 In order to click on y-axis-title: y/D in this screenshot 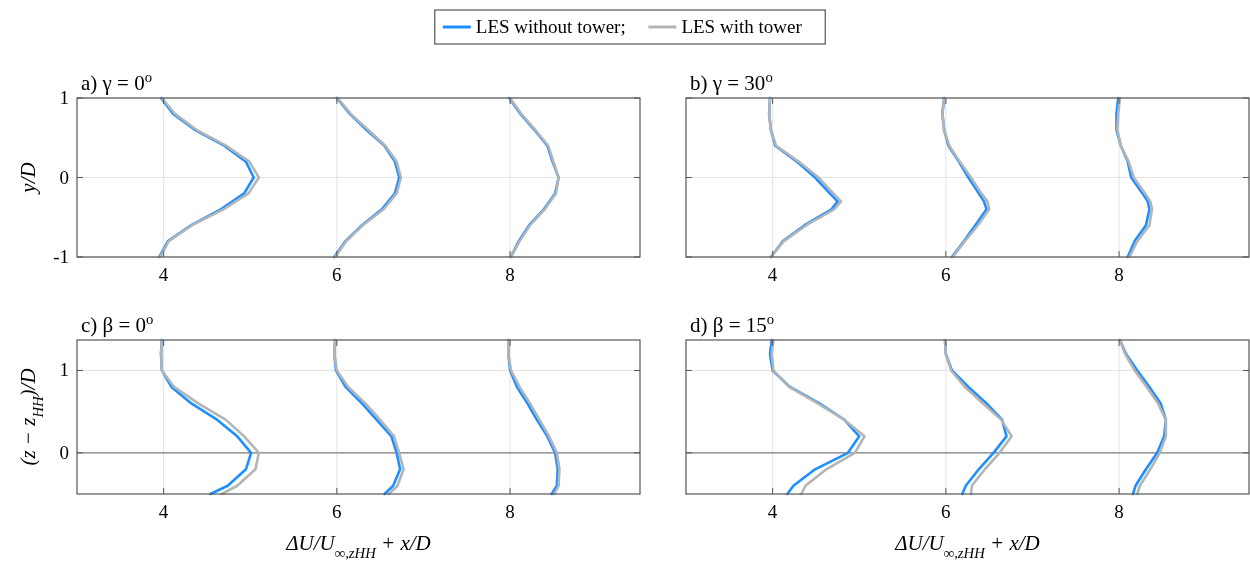, I will do `click(28, 178)`.